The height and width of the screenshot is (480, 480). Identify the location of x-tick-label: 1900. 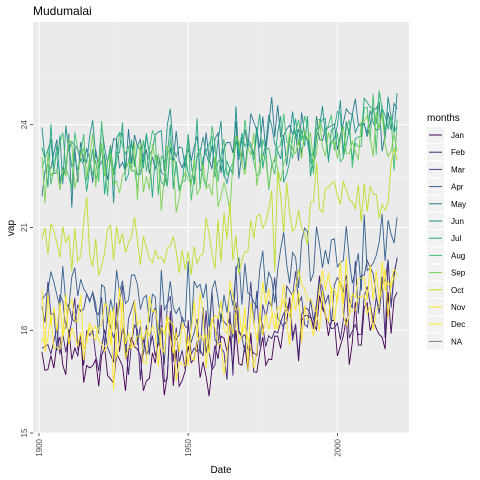
(39, 447).